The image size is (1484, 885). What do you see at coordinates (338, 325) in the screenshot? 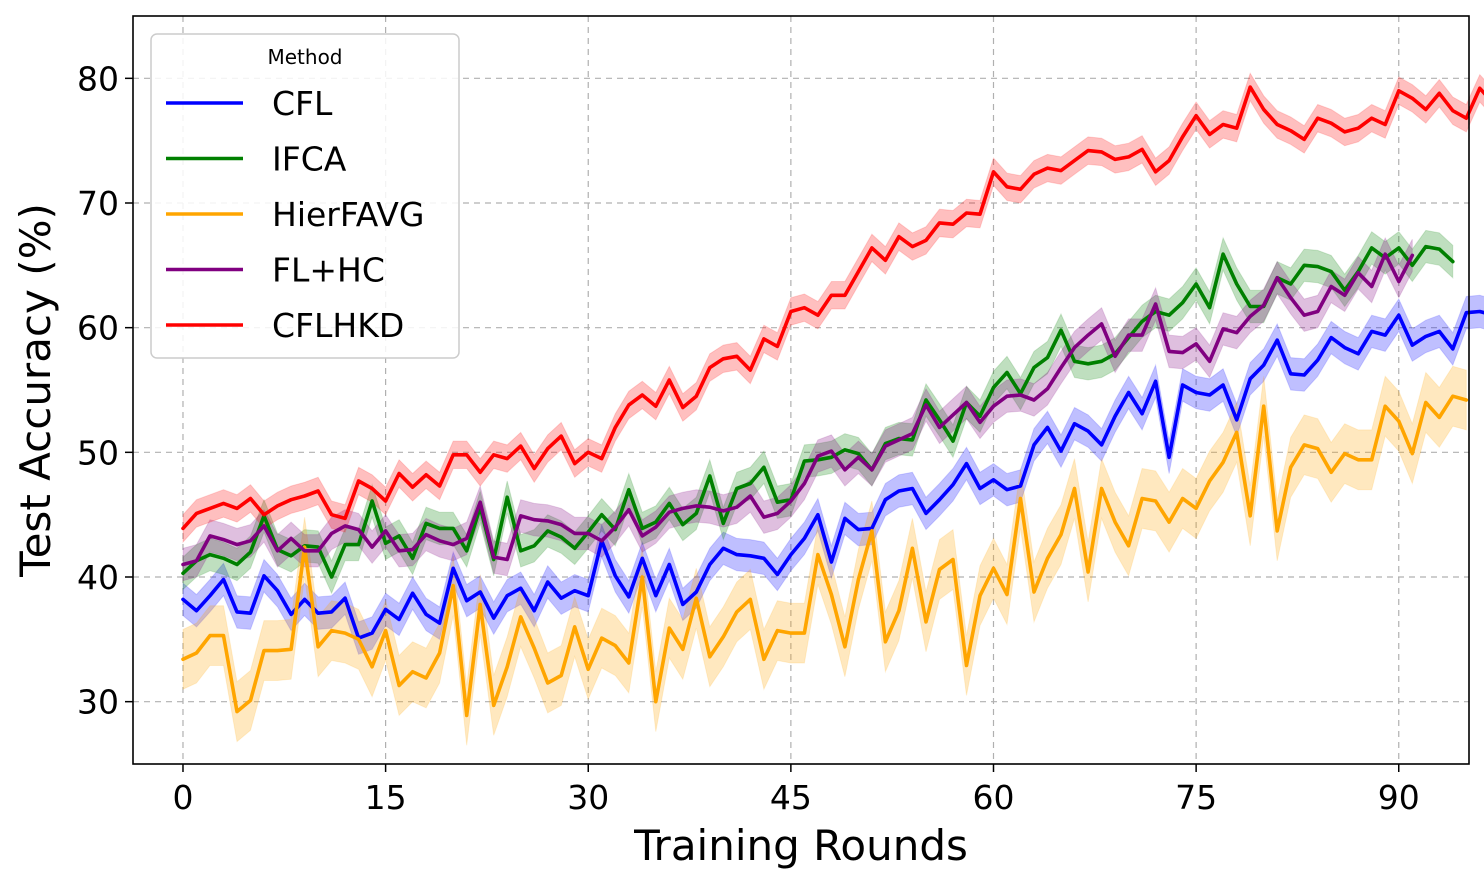
I see `legend-label-cflhkd: CFLHKD` at bounding box center [338, 325].